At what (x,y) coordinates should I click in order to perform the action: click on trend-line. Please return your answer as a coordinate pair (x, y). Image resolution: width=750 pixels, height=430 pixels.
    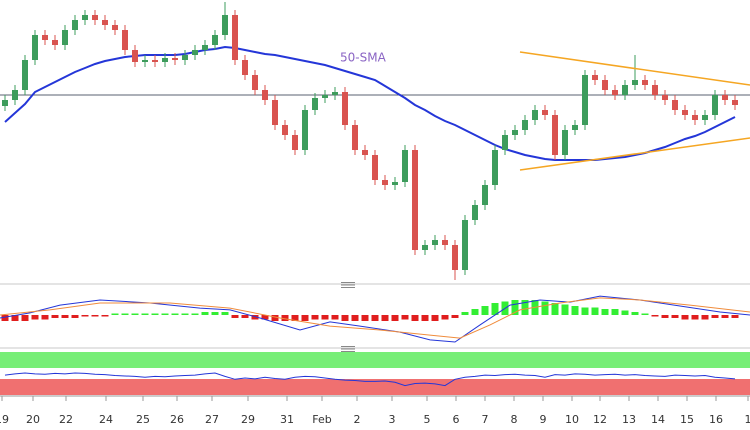
    Looking at the image, I should click on (634, 68).